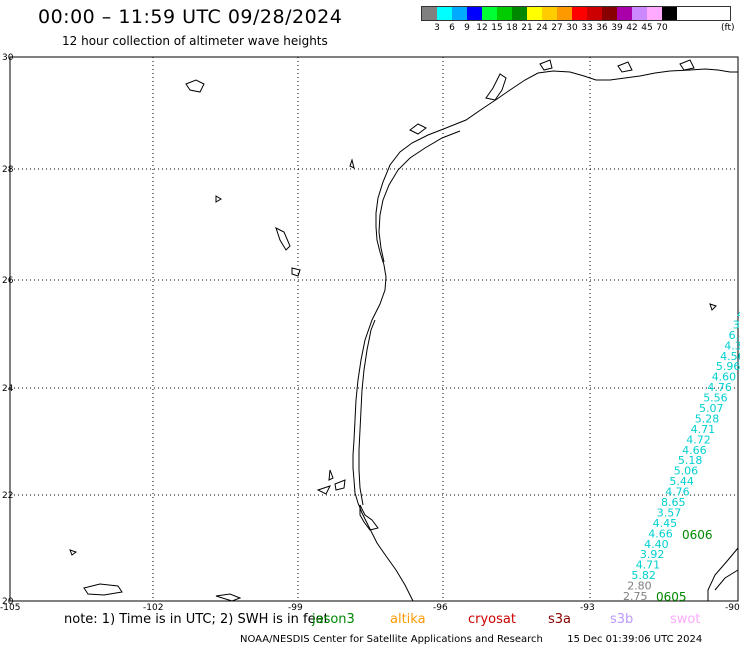 This screenshot has height=650, width=740. Describe the element at coordinates (698, 439) in the screenshot. I see `track-value: 4.72` at that location.